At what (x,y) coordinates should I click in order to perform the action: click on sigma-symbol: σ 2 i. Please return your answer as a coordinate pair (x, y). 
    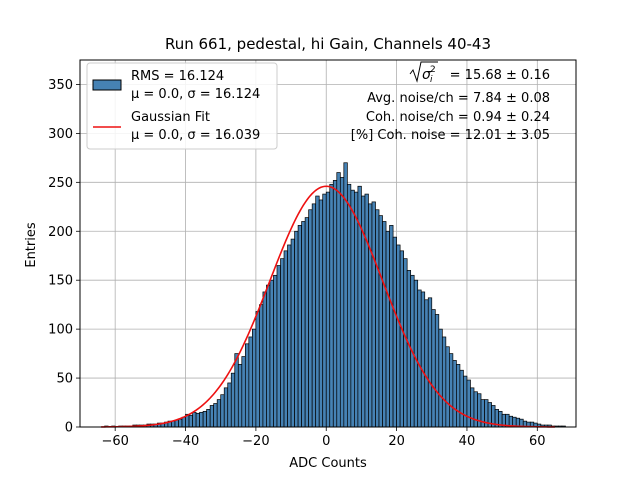
    Looking at the image, I should click on (423, 73).